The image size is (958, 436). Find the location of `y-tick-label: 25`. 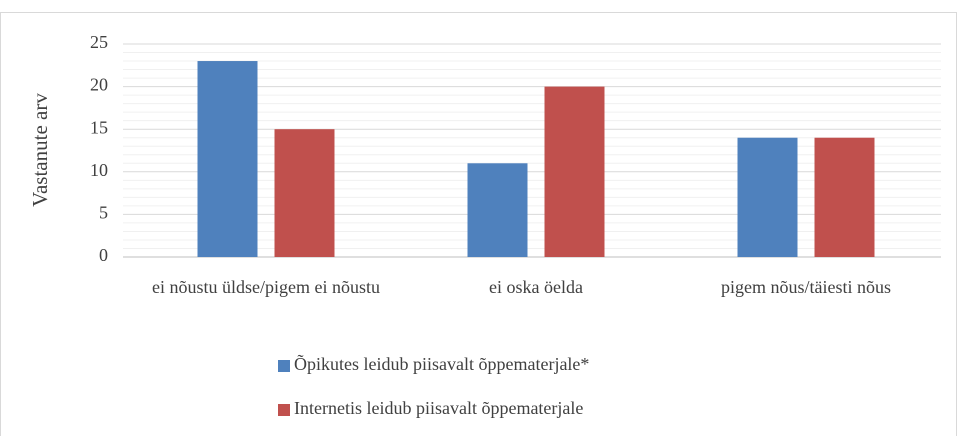

y-tick-label: 25 is located at coordinates (99, 42).